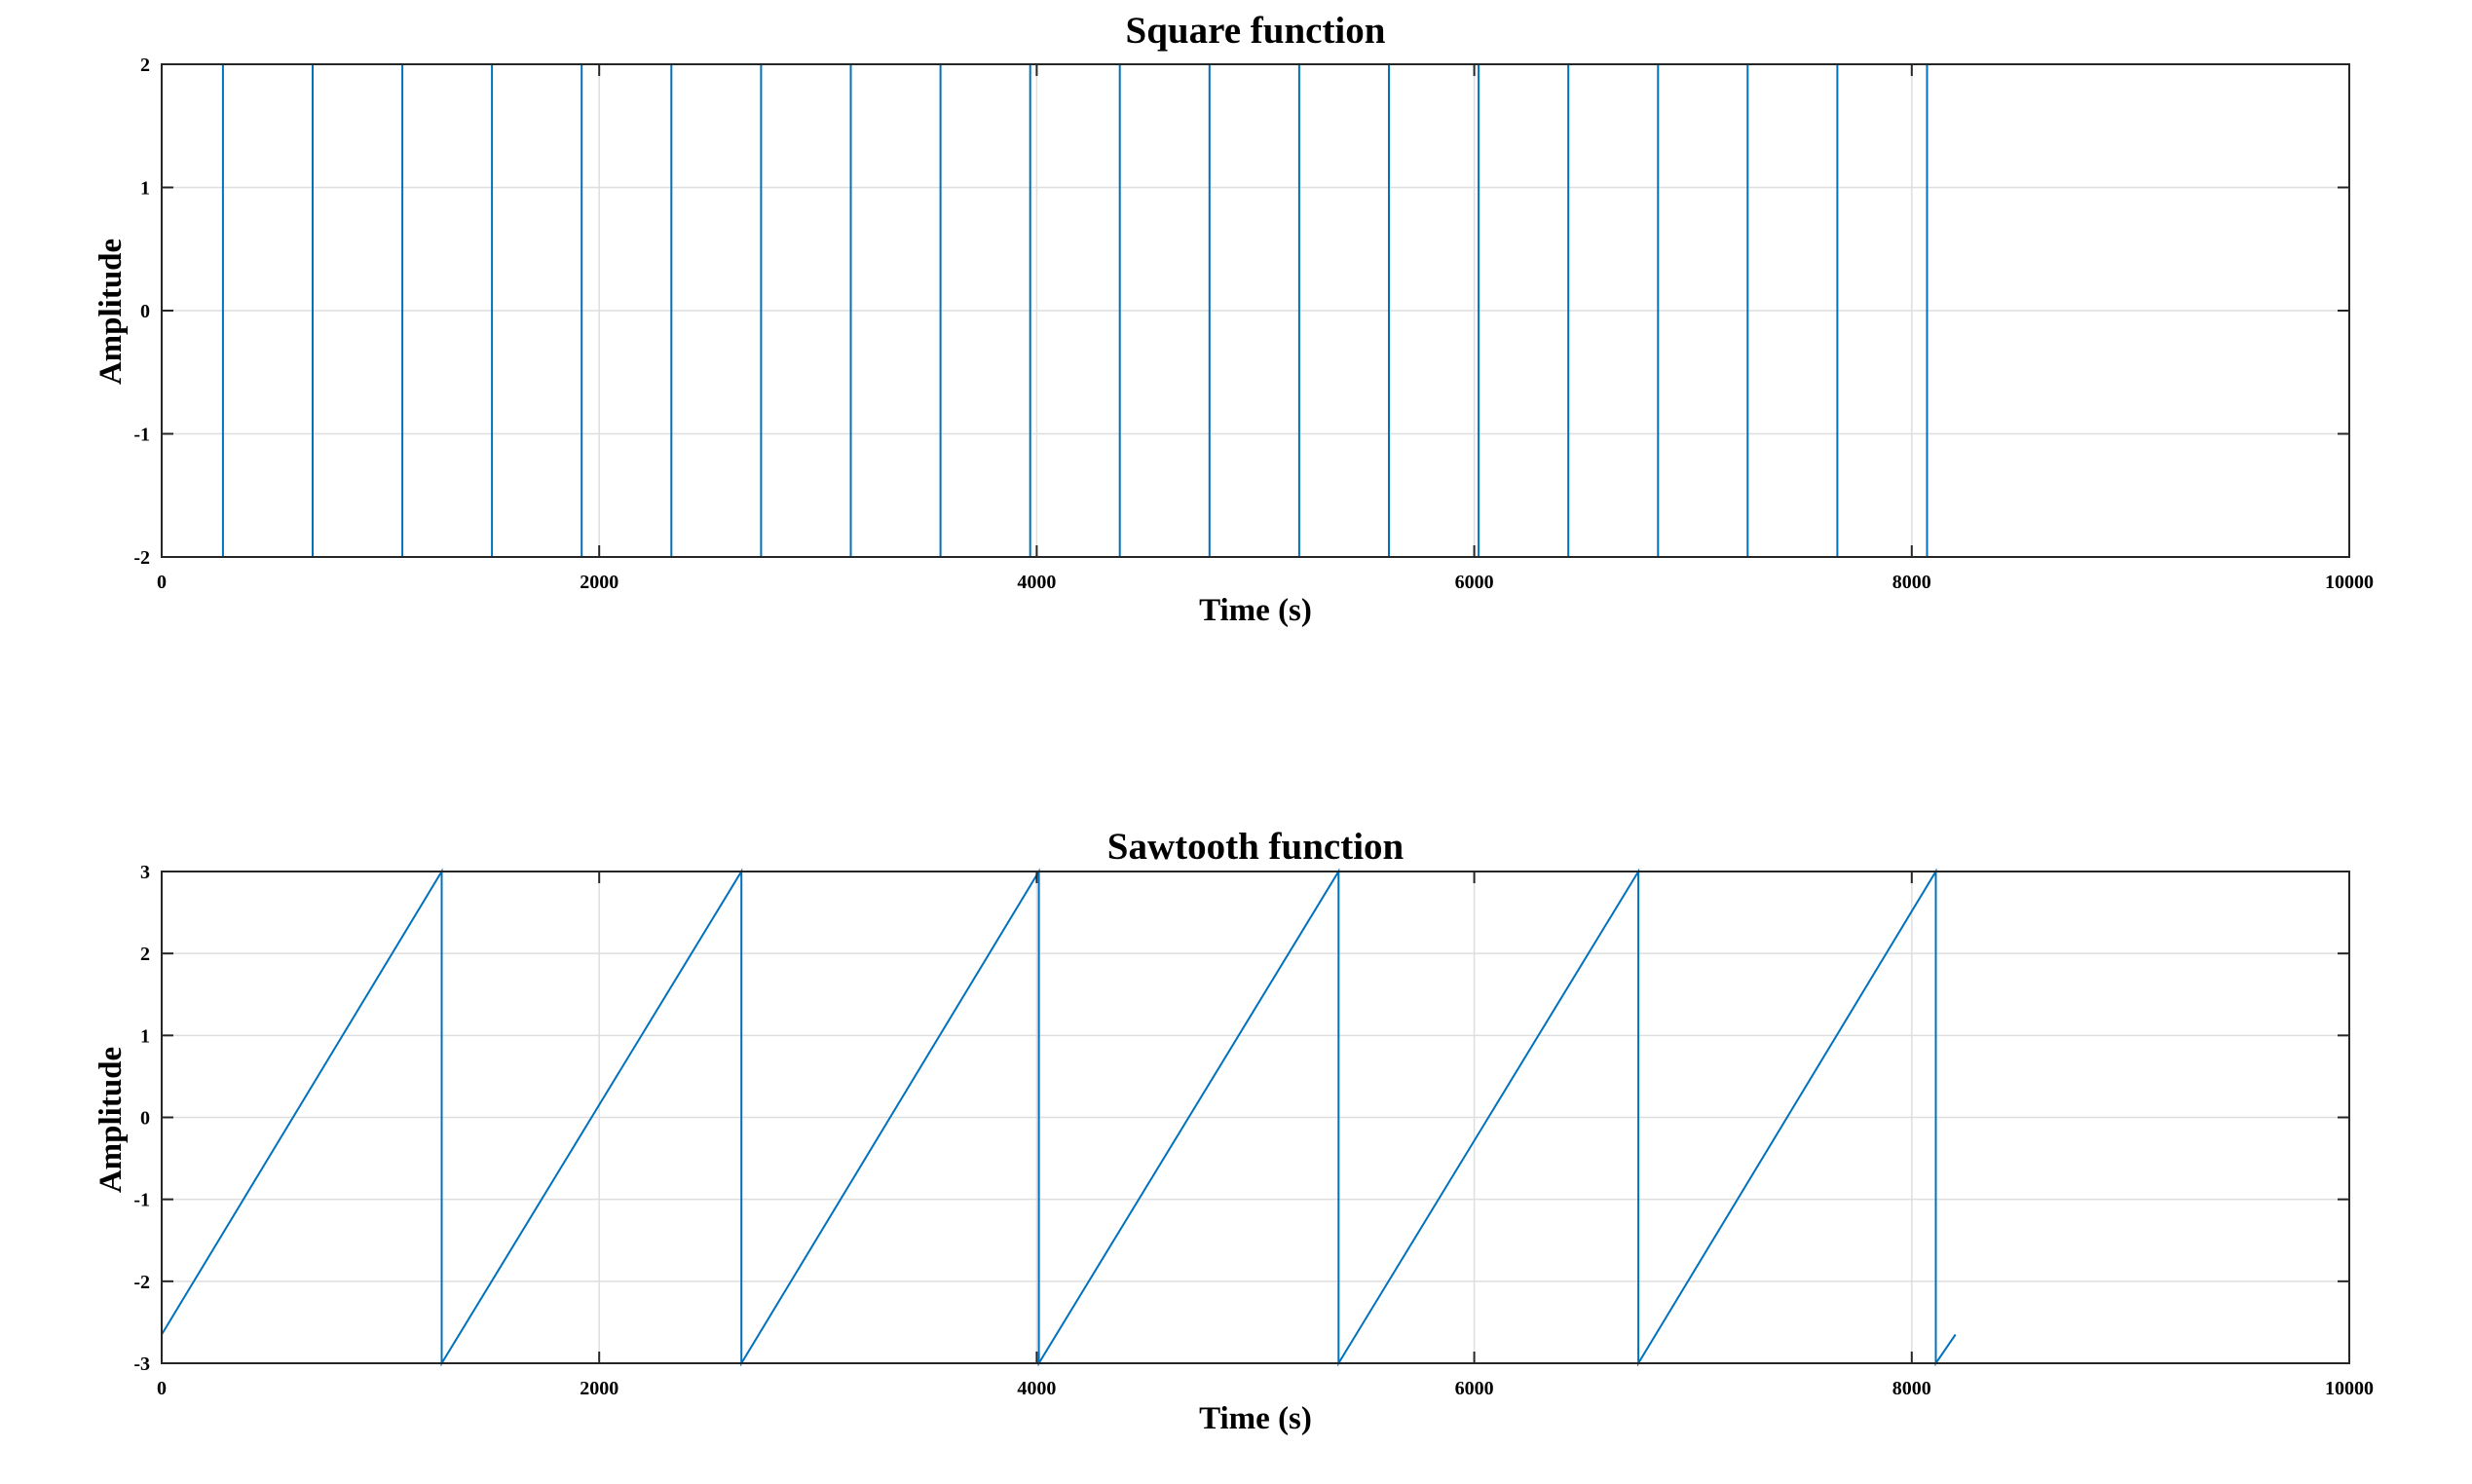 Image resolution: width=2472 pixels, height=1484 pixels. Describe the element at coordinates (1256, 31) in the screenshot. I see `chart-title: Square function` at that location.